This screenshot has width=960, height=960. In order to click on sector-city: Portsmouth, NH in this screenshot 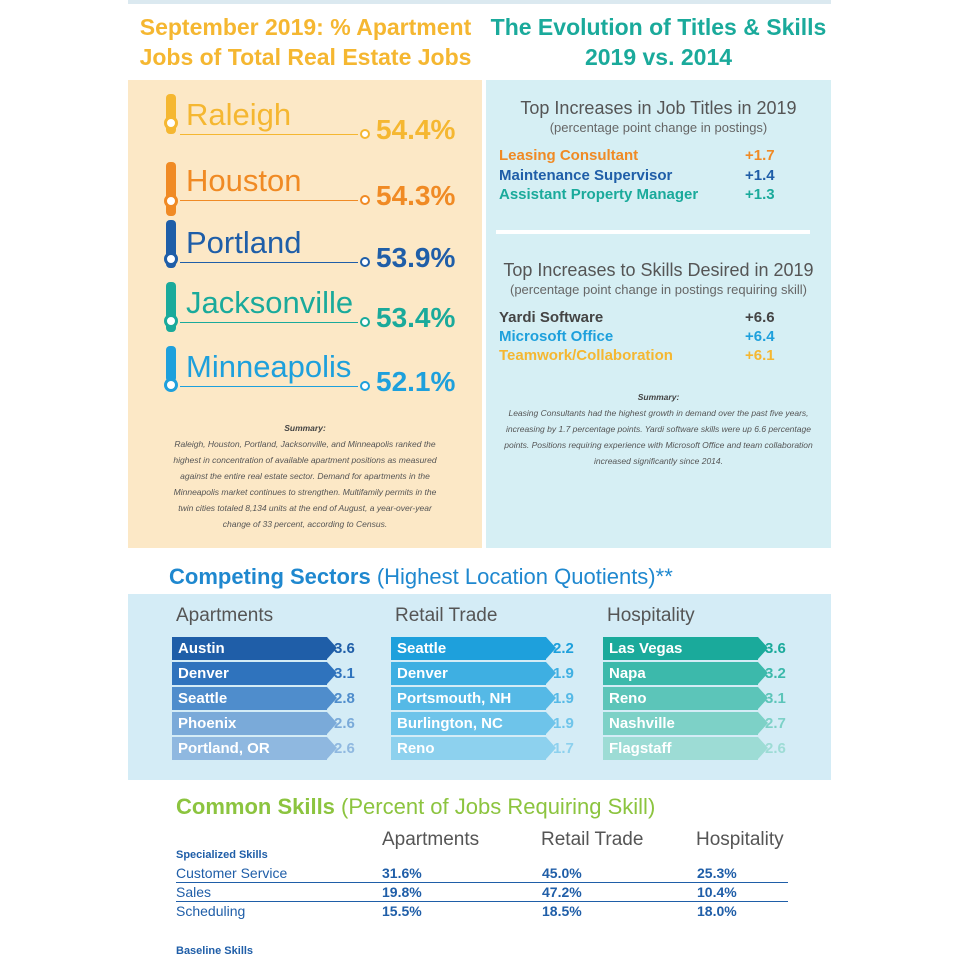, I will do `click(454, 698)`.